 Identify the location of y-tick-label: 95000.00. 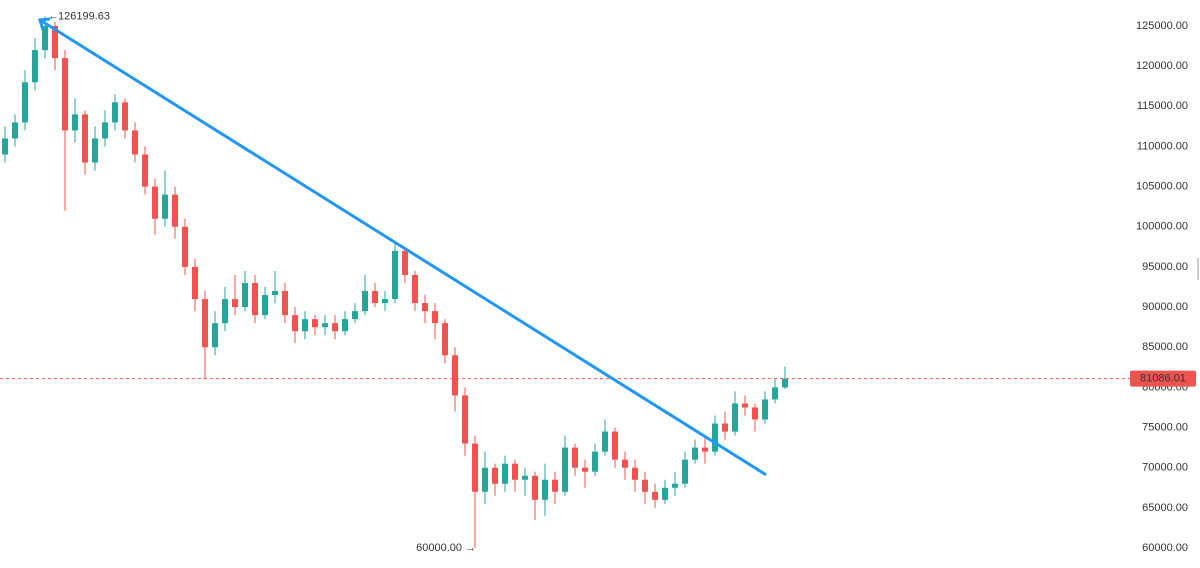
(1165, 267).